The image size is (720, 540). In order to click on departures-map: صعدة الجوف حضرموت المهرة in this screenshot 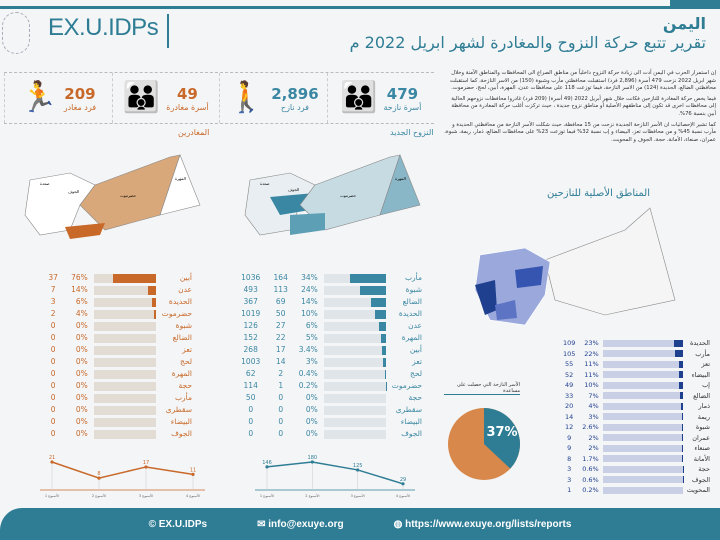, I will do `click(112, 196)`.